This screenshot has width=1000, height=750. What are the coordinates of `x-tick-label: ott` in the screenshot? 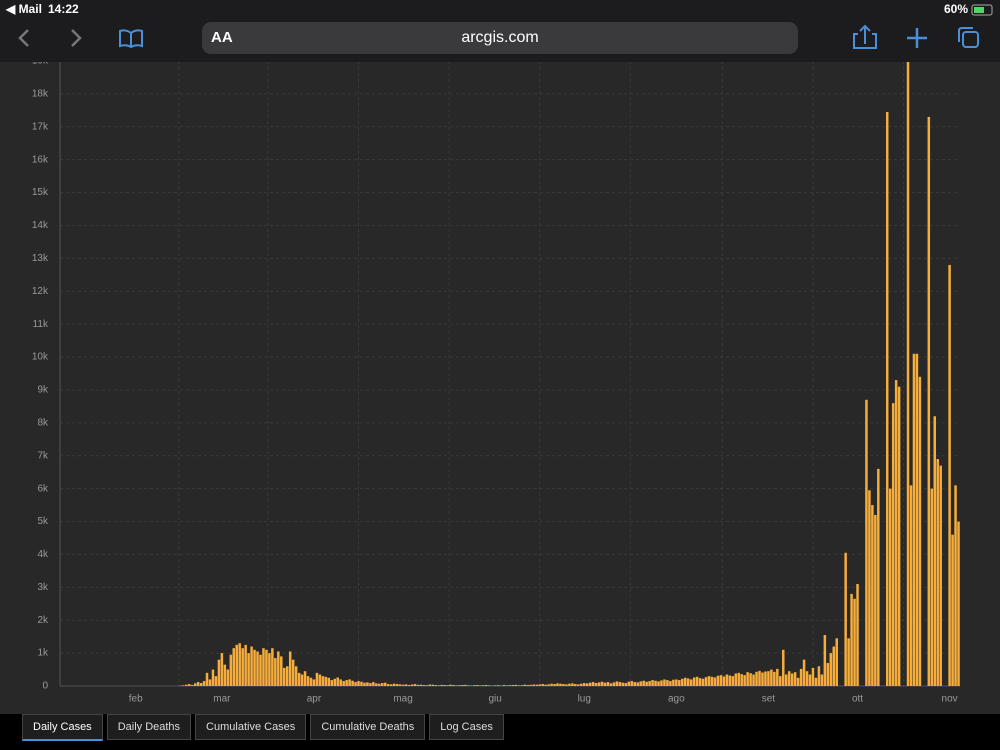 It's located at (857, 699).